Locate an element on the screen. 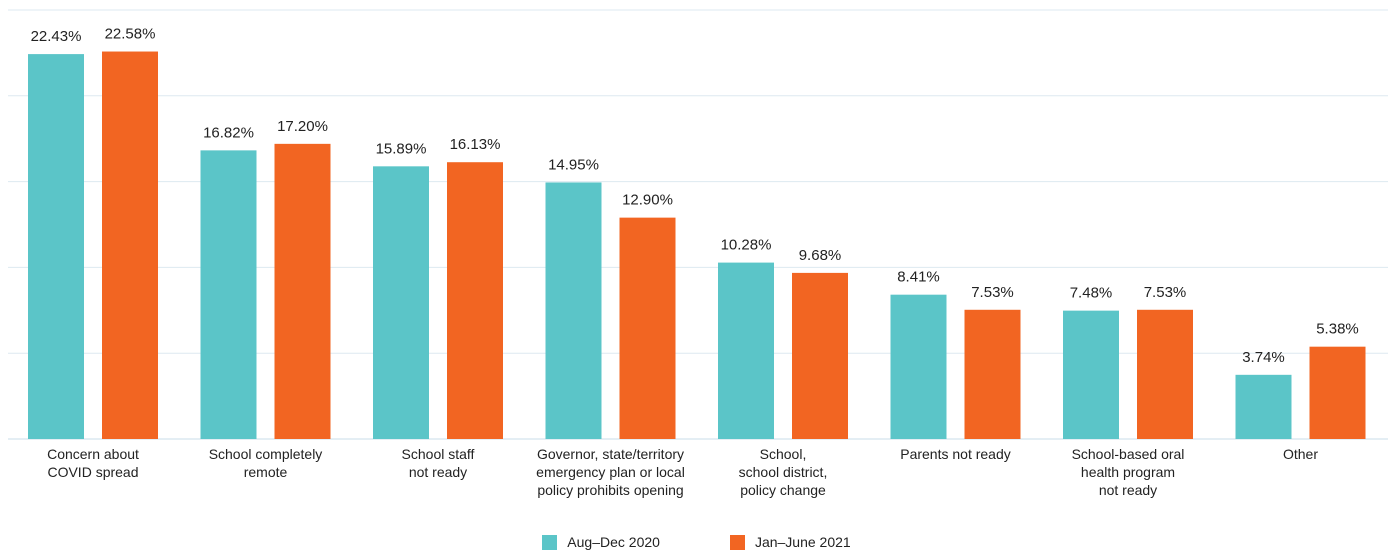 This screenshot has height=552, width=1393. data-label-series-2-cat-4: 12.90% is located at coordinates (647, 200).